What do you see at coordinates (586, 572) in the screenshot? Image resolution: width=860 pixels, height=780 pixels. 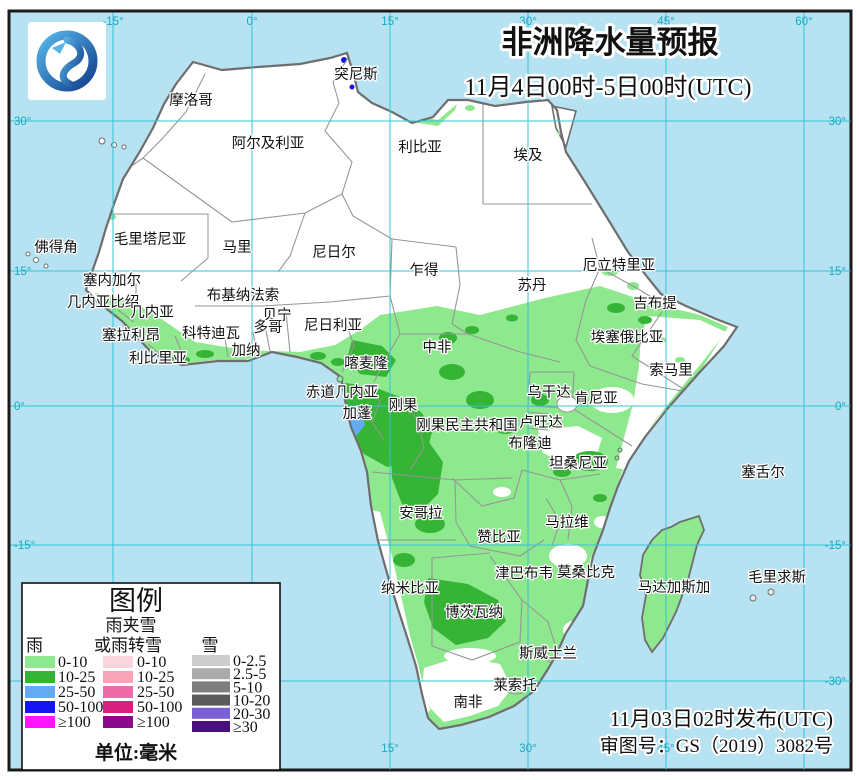 I see `country-label: 莫桑比克` at bounding box center [586, 572].